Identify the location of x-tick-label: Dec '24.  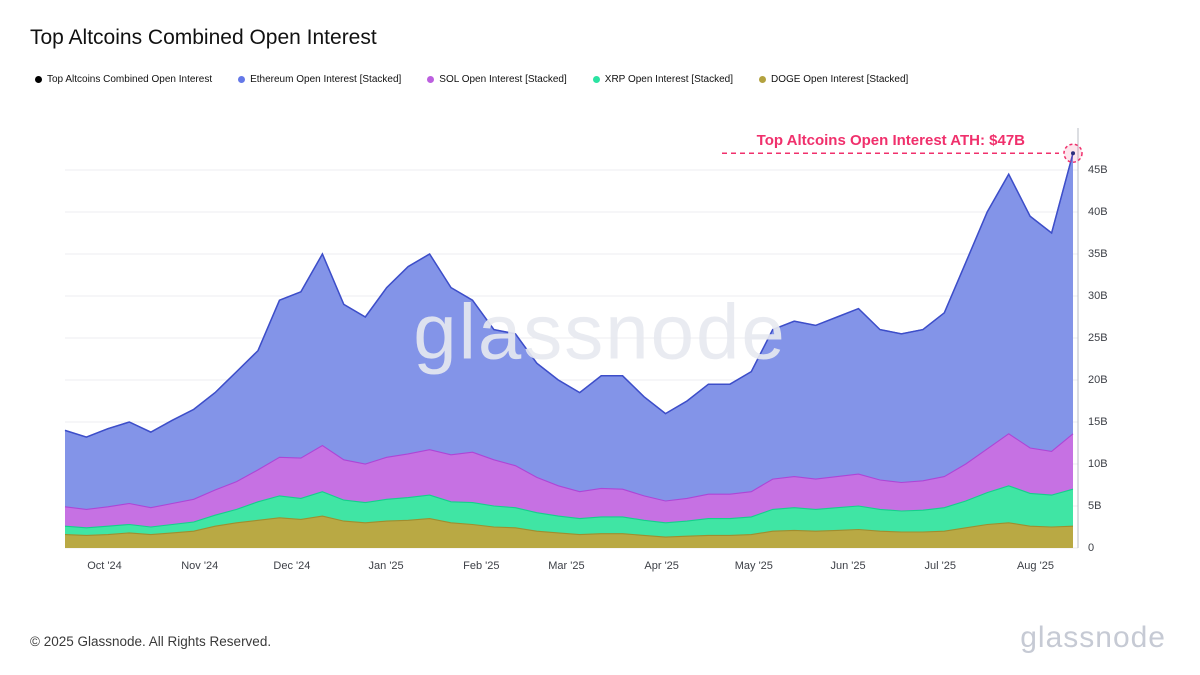
(292, 566).